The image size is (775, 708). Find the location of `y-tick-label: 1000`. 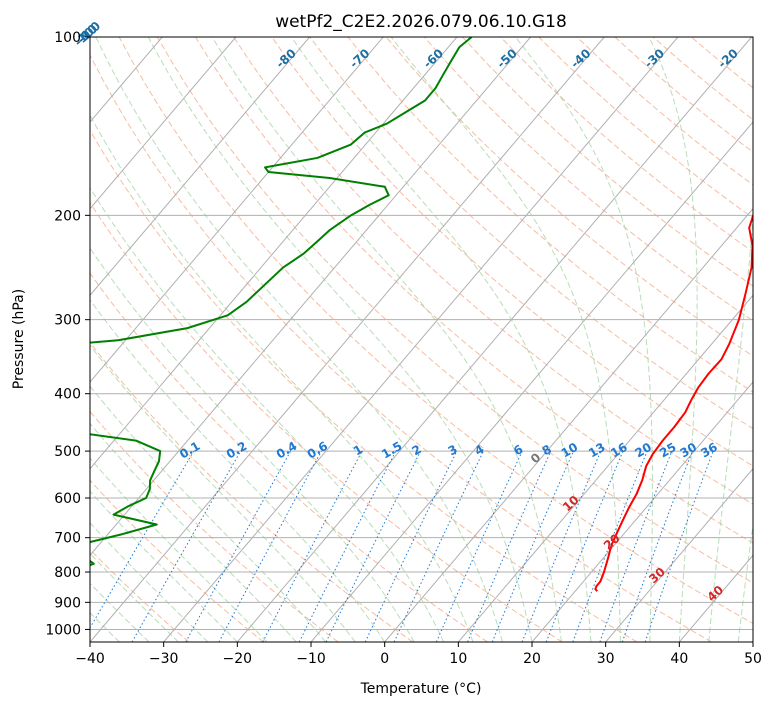

y-tick-label: 1000 is located at coordinates (63, 630).